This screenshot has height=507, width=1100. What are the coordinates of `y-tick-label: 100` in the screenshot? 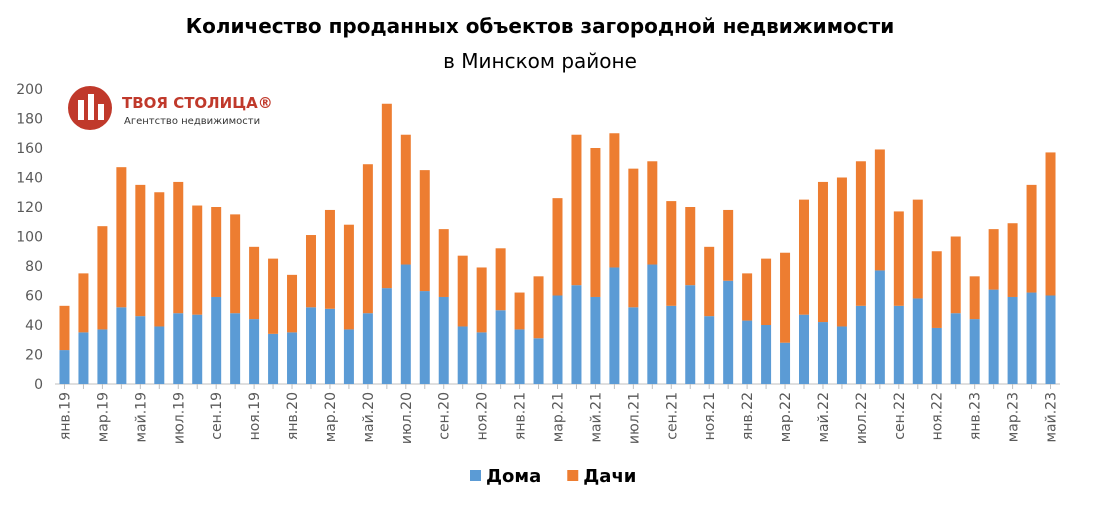 It's located at (29, 238).